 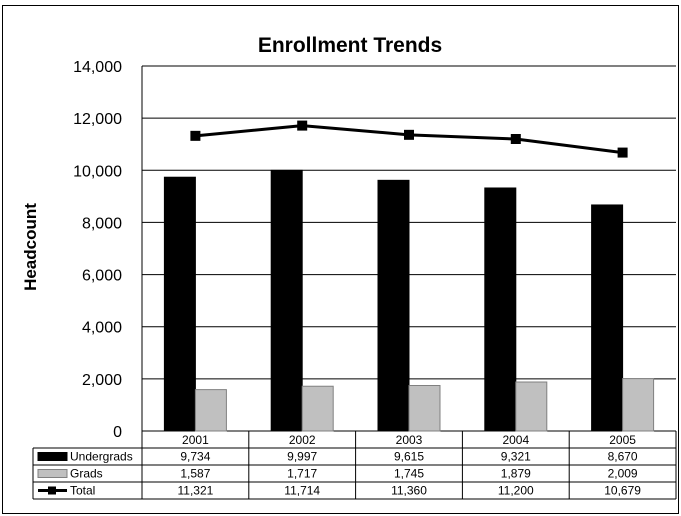 I want to click on legend-label: Grads, so click(x=86, y=474).